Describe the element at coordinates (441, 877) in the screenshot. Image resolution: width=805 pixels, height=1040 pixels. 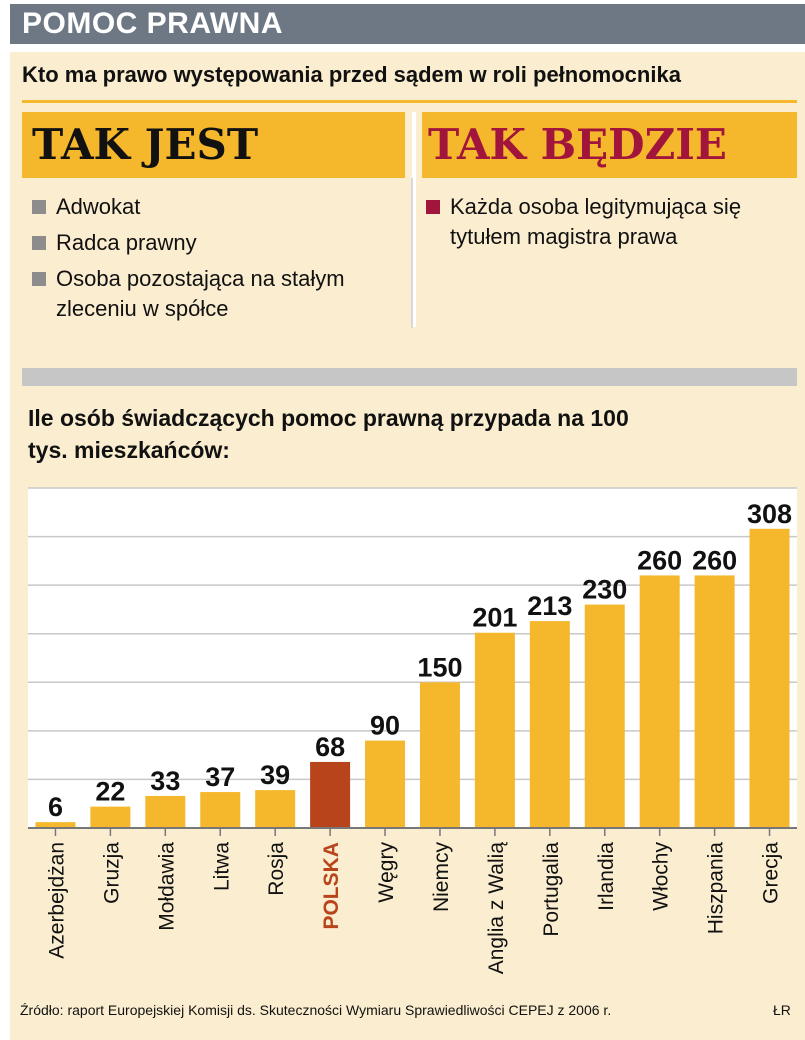
I see `category-label-7: Niemcy` at that location.